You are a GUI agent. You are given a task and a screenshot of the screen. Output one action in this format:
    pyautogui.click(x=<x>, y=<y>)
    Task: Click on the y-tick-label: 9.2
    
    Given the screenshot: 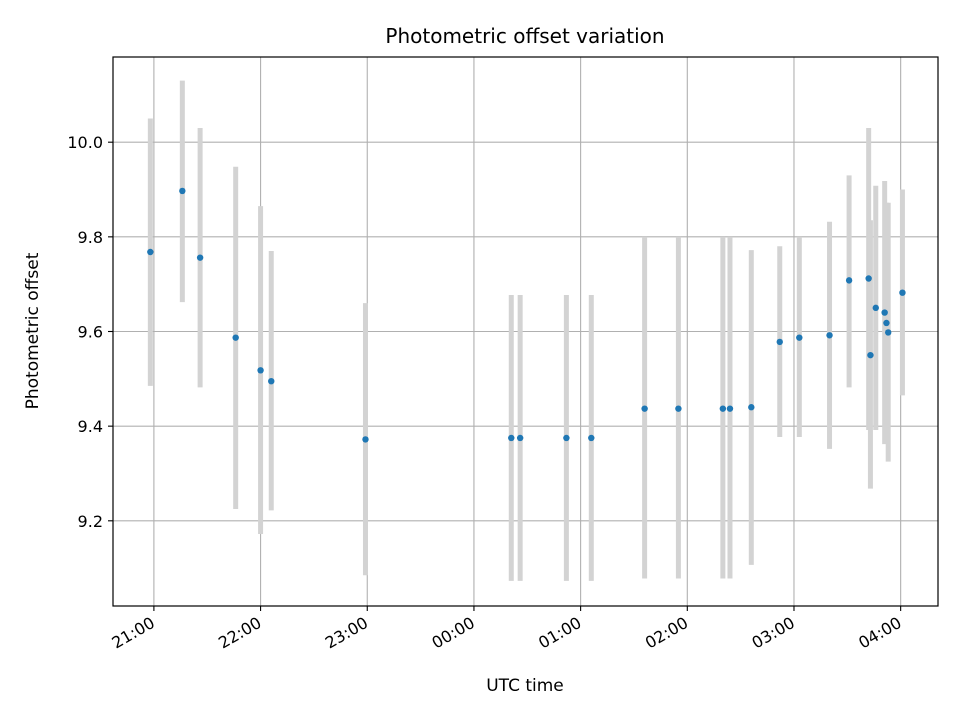 What is the action you would take?
    pyautogui.click(x=90, y=521)
    